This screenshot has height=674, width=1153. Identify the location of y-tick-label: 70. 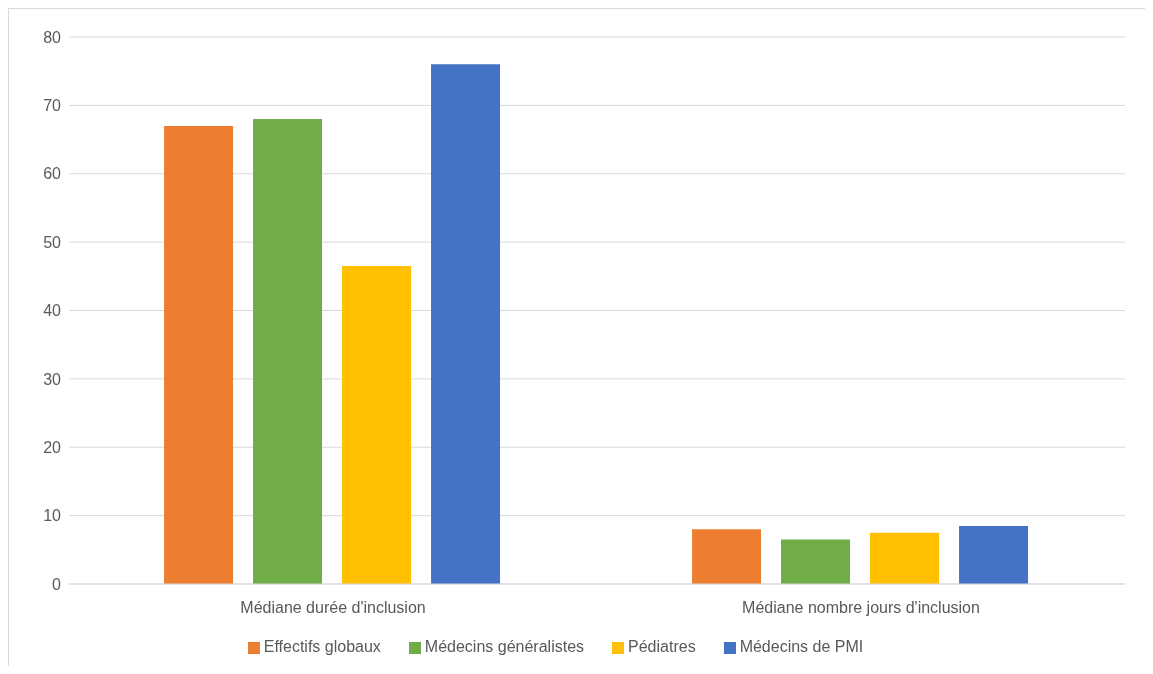
(52, 106).